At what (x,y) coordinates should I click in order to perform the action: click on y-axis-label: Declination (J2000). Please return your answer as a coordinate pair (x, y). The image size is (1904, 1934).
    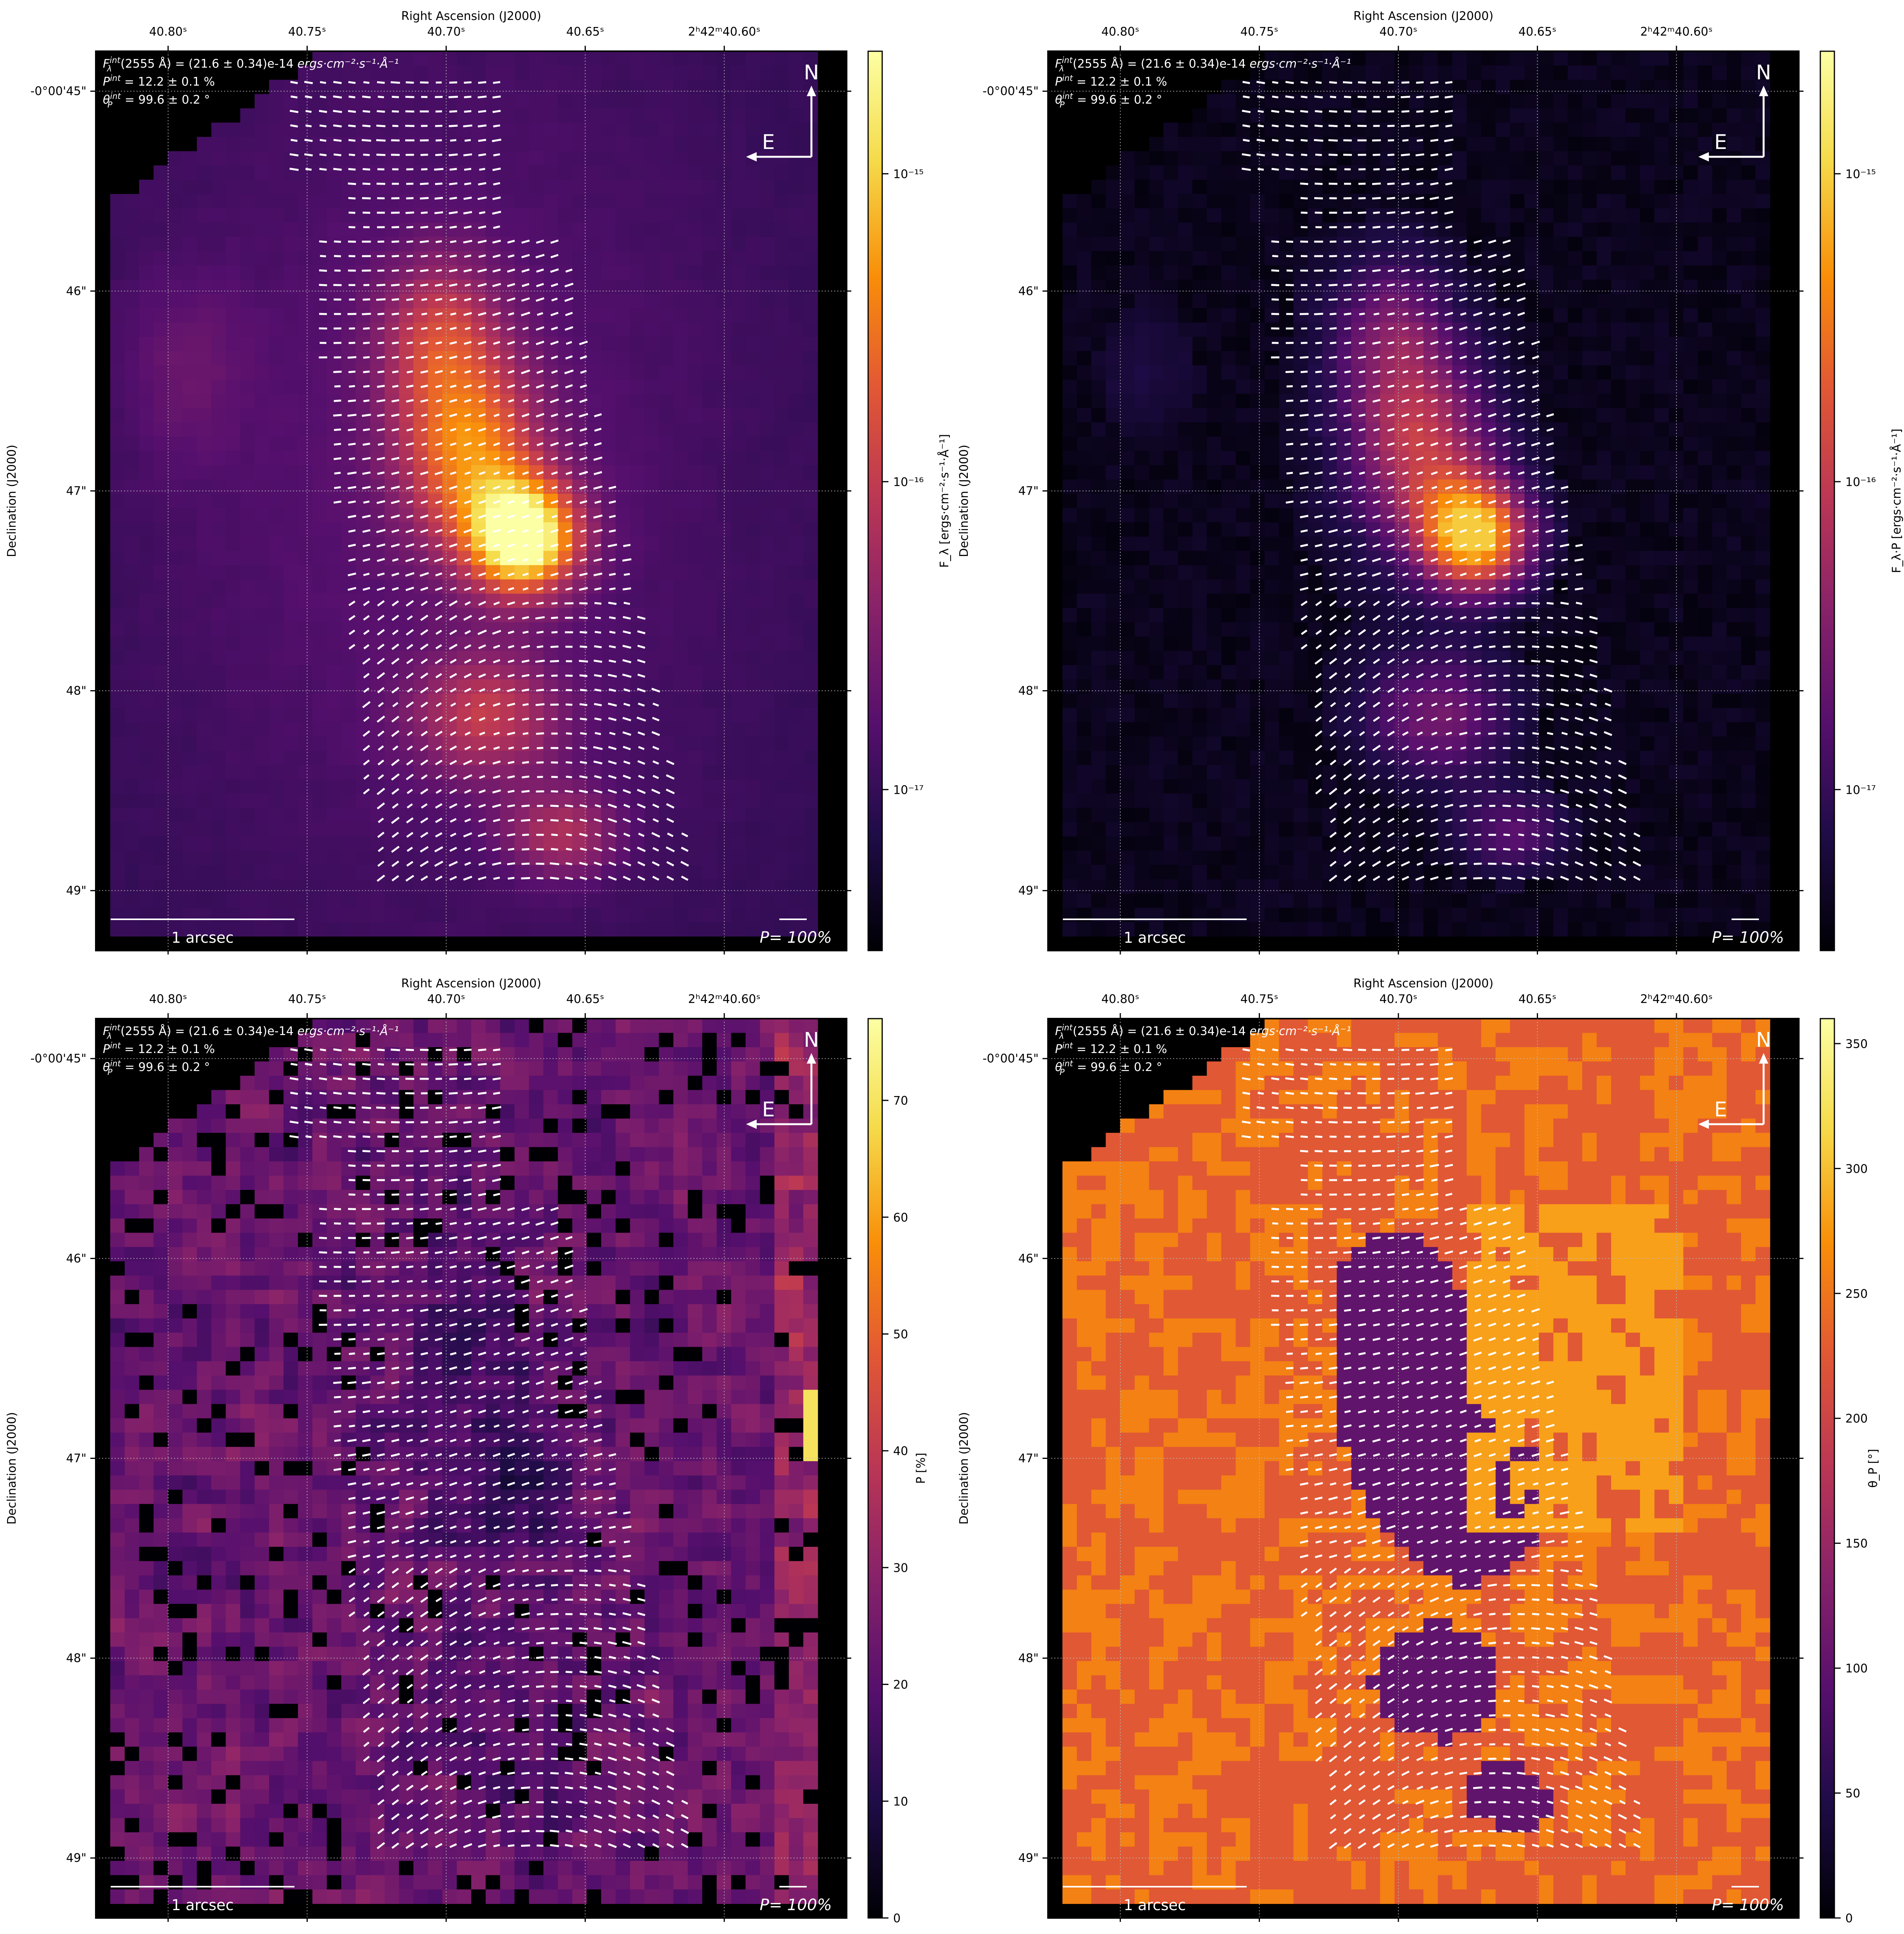
    Looking at the image, I should click on (12, 501).